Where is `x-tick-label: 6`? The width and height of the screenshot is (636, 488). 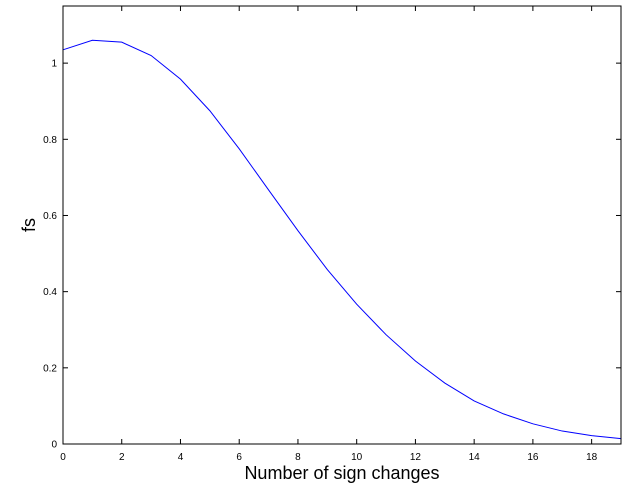
x-tick-label: 6 is located at coordinates (239, 457).